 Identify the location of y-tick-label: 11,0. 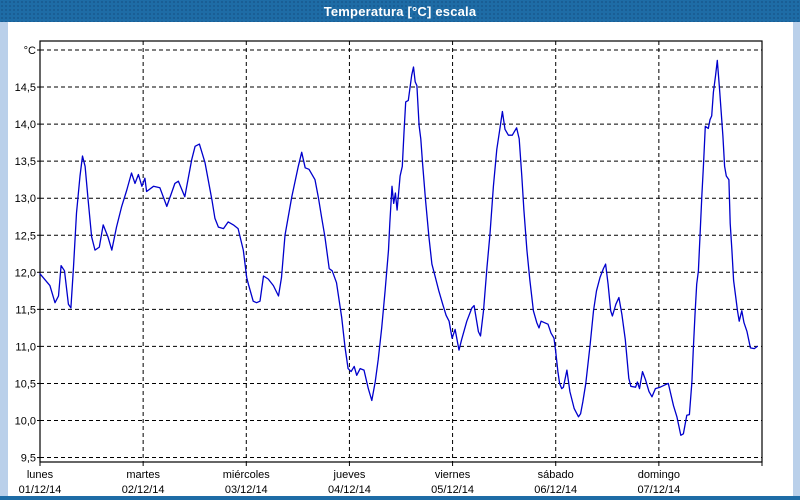
(25, 347).